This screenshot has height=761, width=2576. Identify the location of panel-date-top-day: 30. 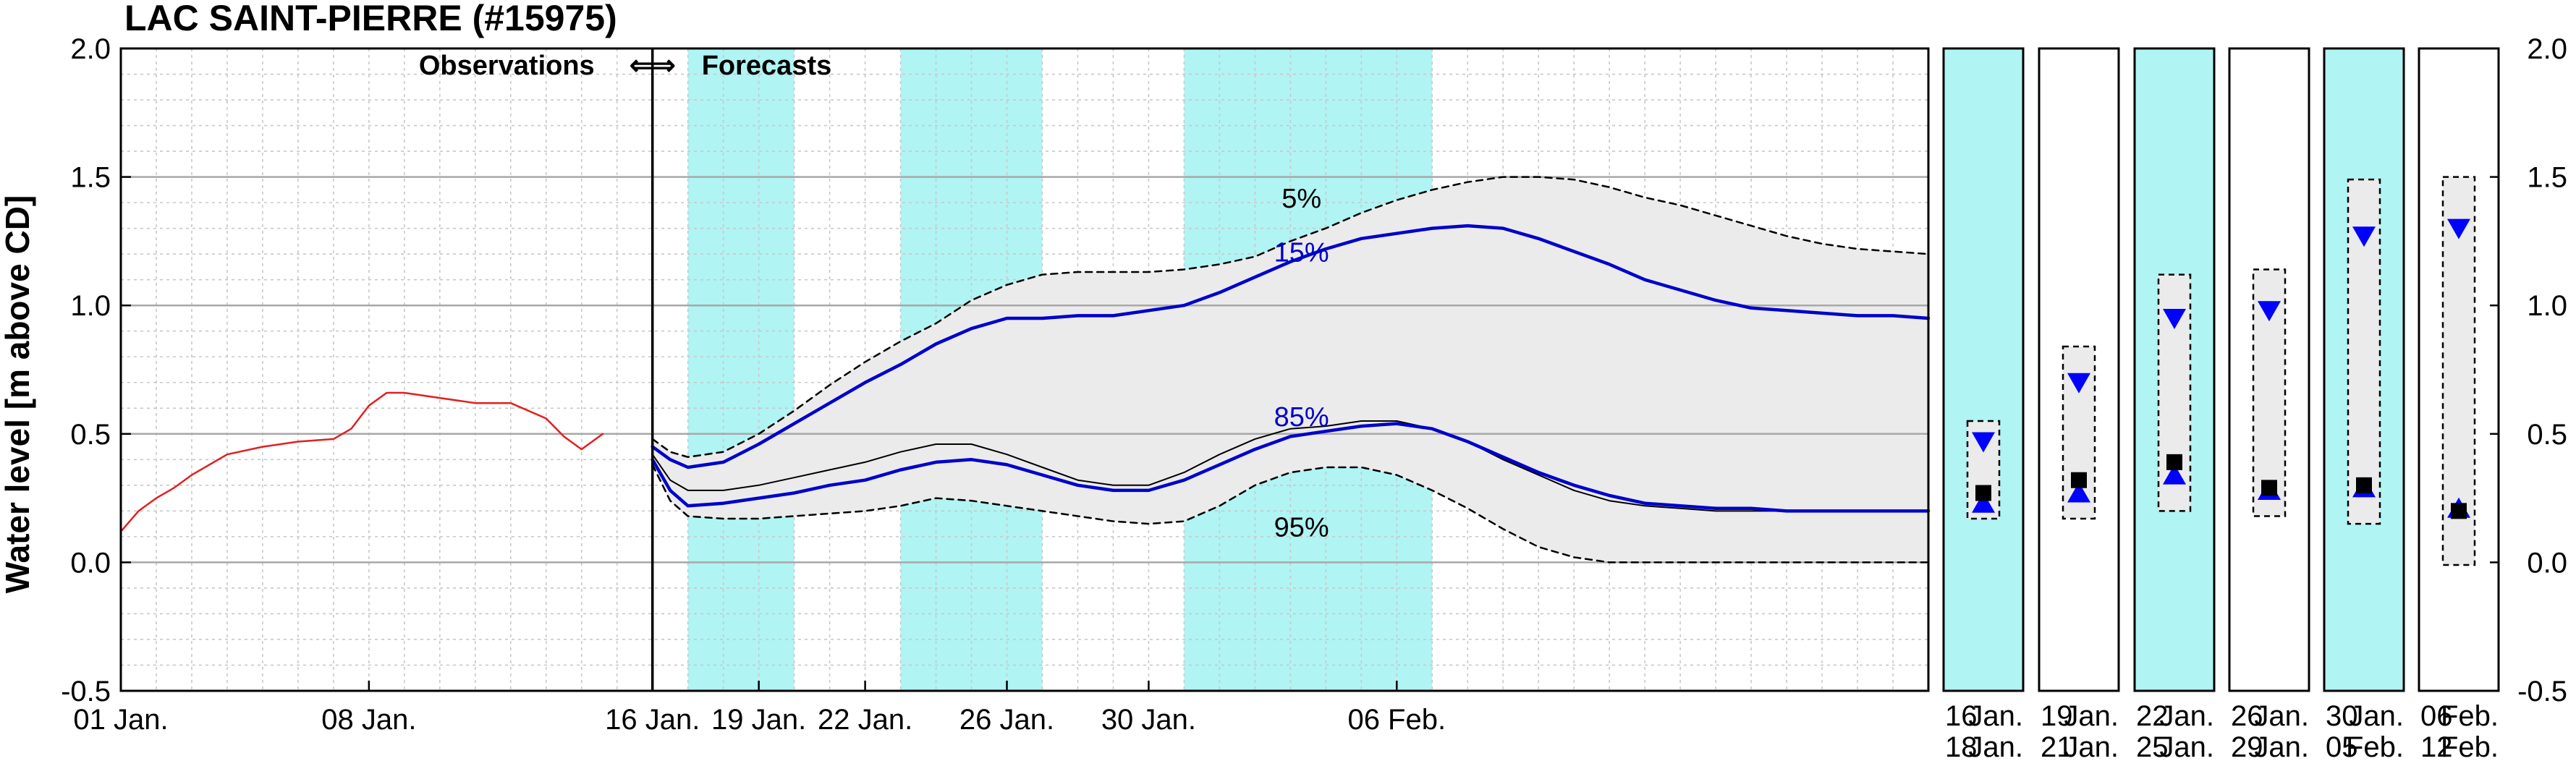
(2342, 716).